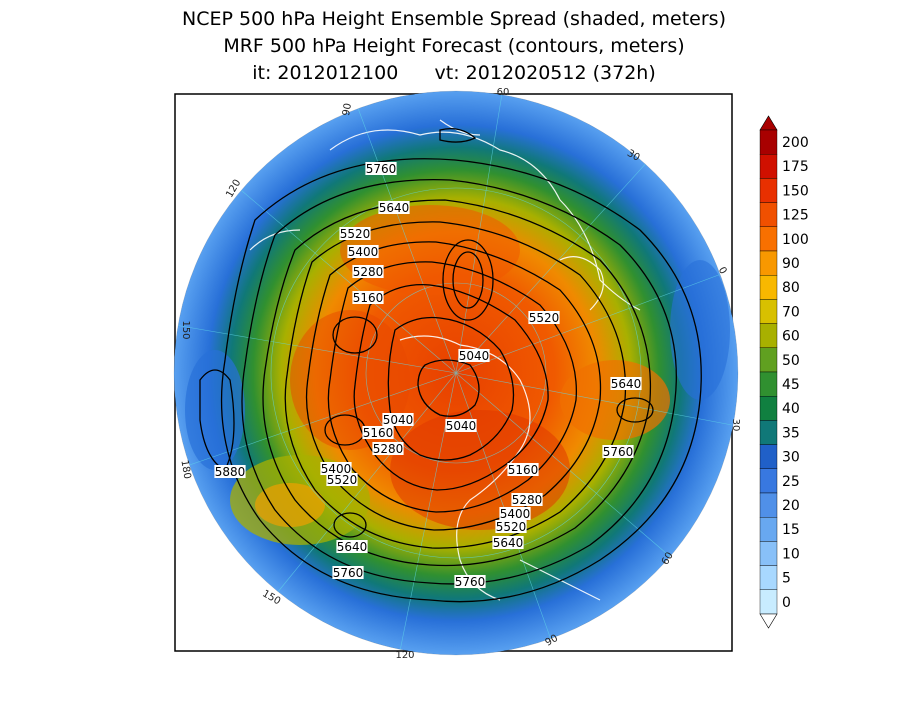 This screenshot has height=702, width=908. What do you see at coordinates (185, 469) in the screenshot?
I see `longitude-label: 180` at bounding box center [185, 469].